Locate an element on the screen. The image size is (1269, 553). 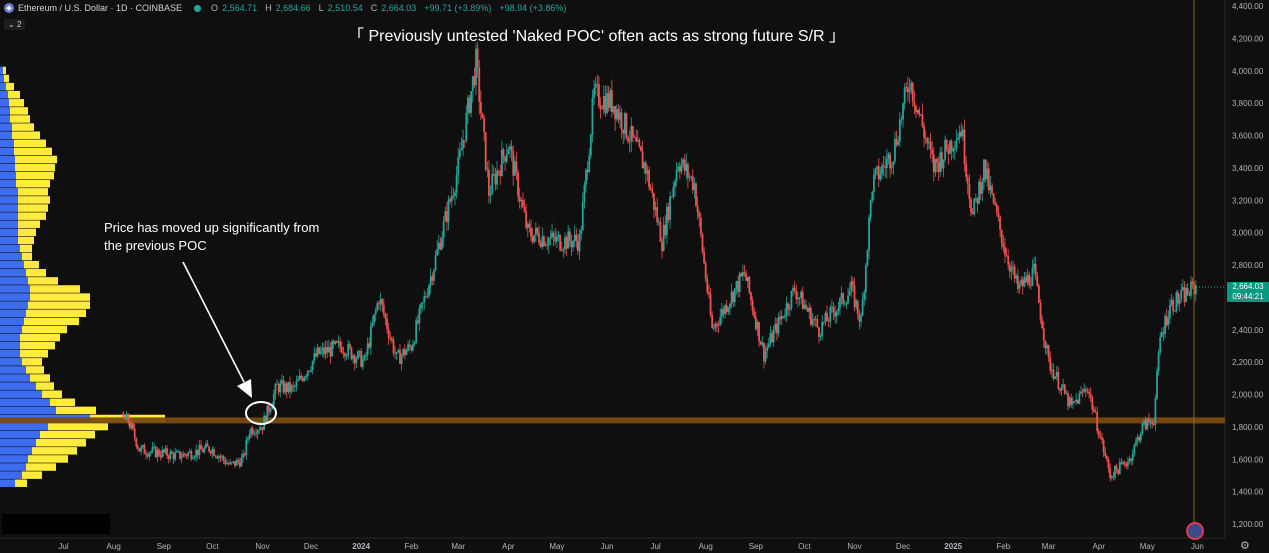
indicators-toggle: ⌄ 2 is located at coordinates (15, 24).